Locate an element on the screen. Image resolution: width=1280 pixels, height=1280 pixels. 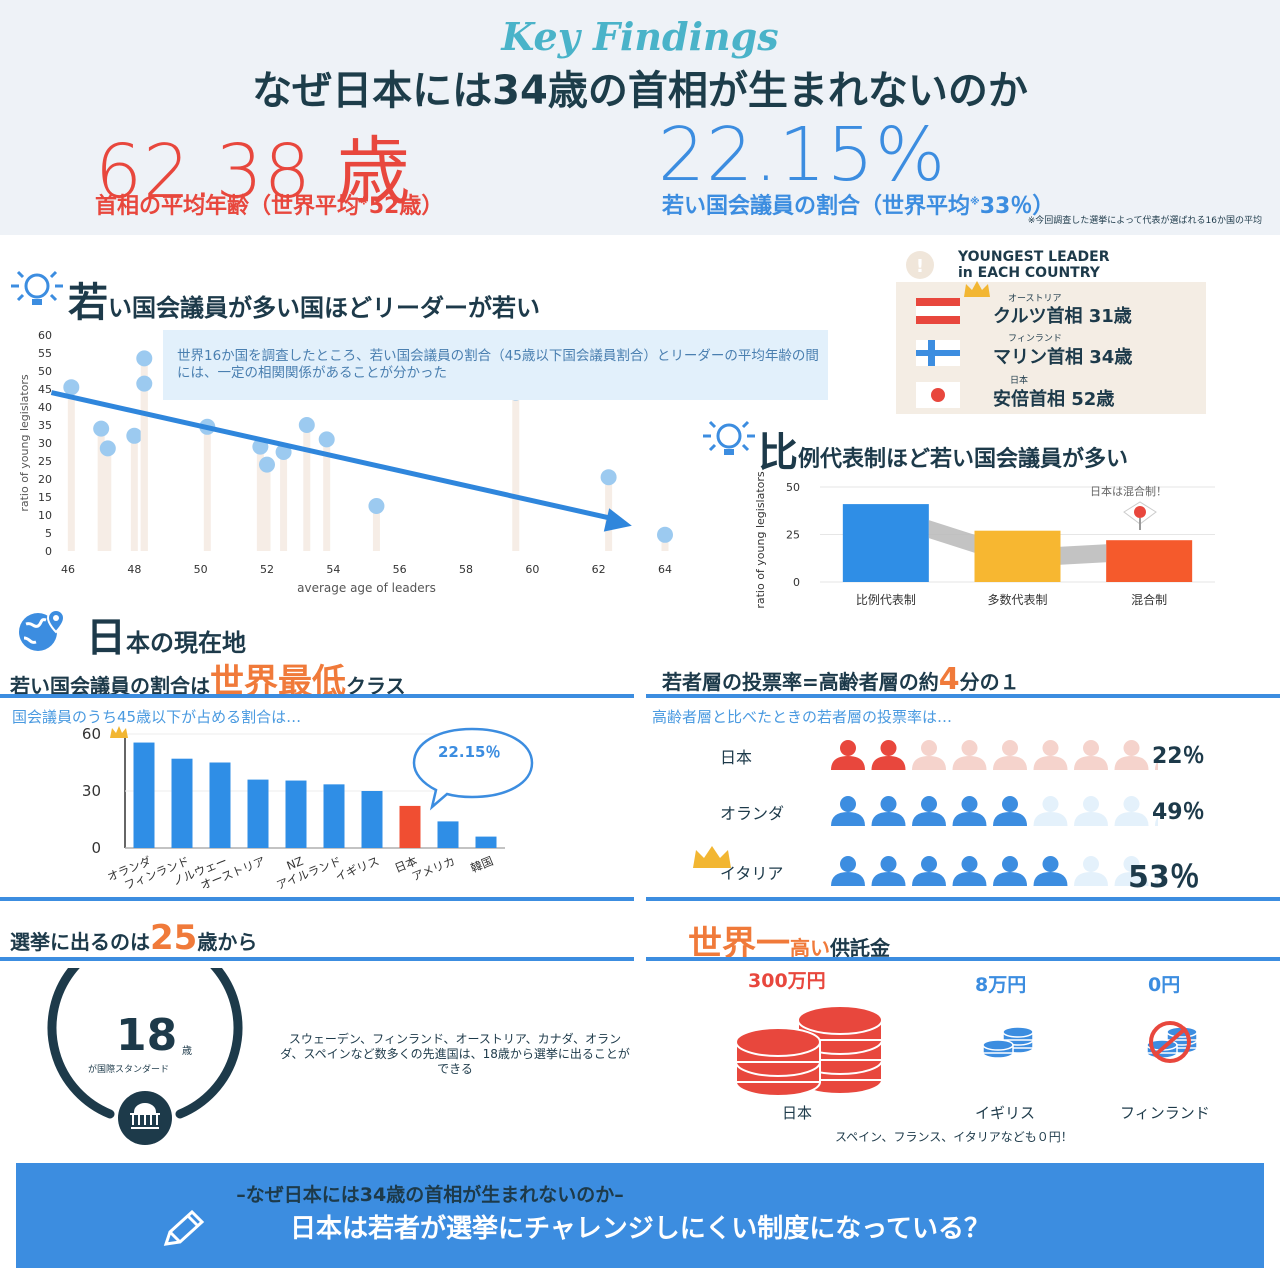
y-tick-label: 15 is located at coordinates (45, 497).